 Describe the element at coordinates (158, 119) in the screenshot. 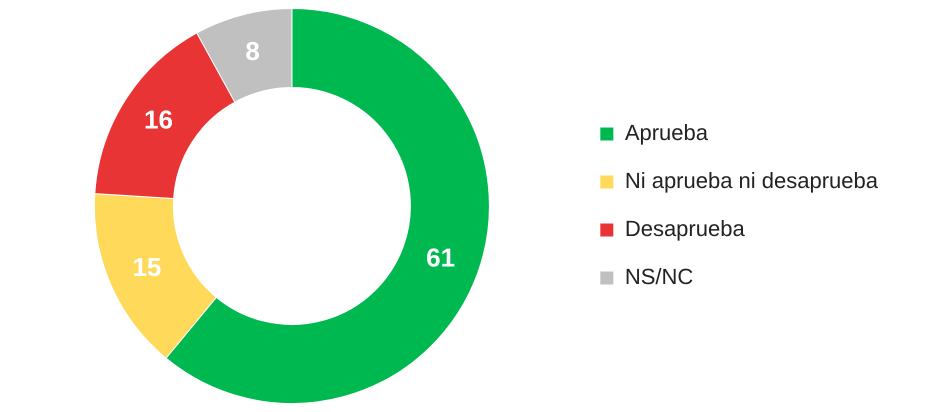

I see `data-label: 16` at that location.